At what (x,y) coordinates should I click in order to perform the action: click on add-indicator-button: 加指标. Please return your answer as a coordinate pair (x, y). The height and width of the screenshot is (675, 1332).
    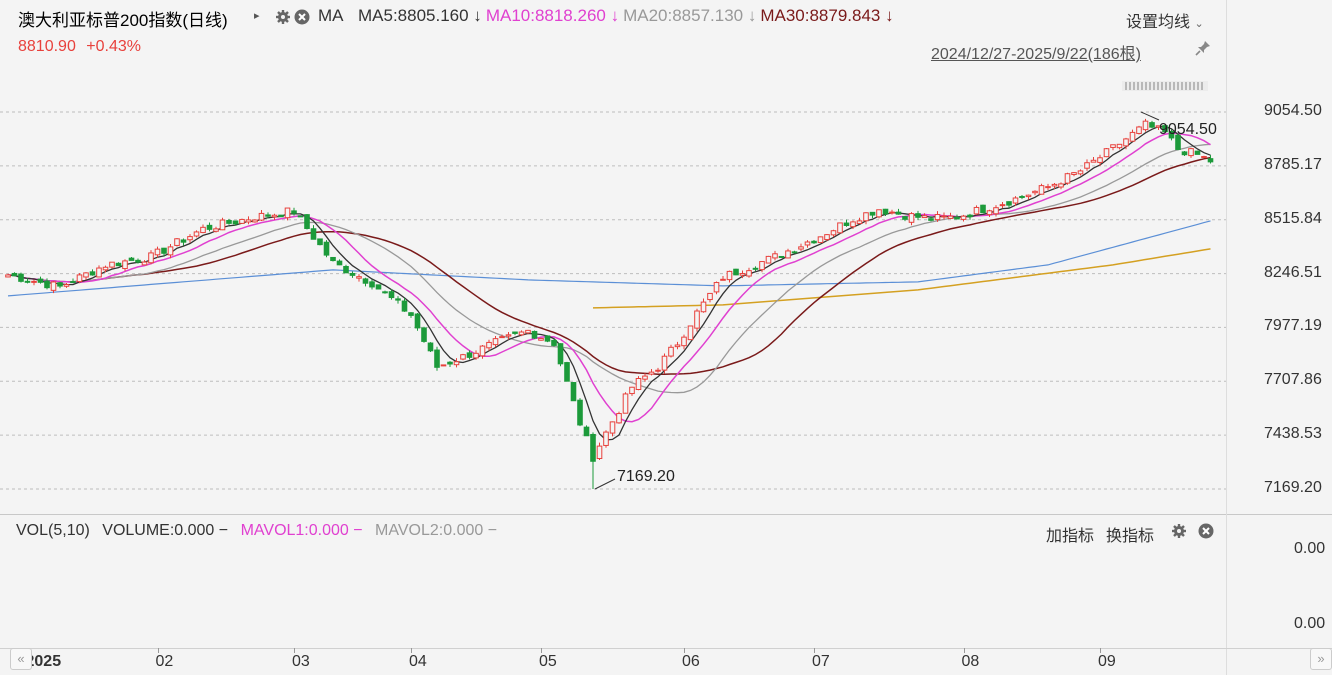
    Looking at the image, I should click on (1070, 536).